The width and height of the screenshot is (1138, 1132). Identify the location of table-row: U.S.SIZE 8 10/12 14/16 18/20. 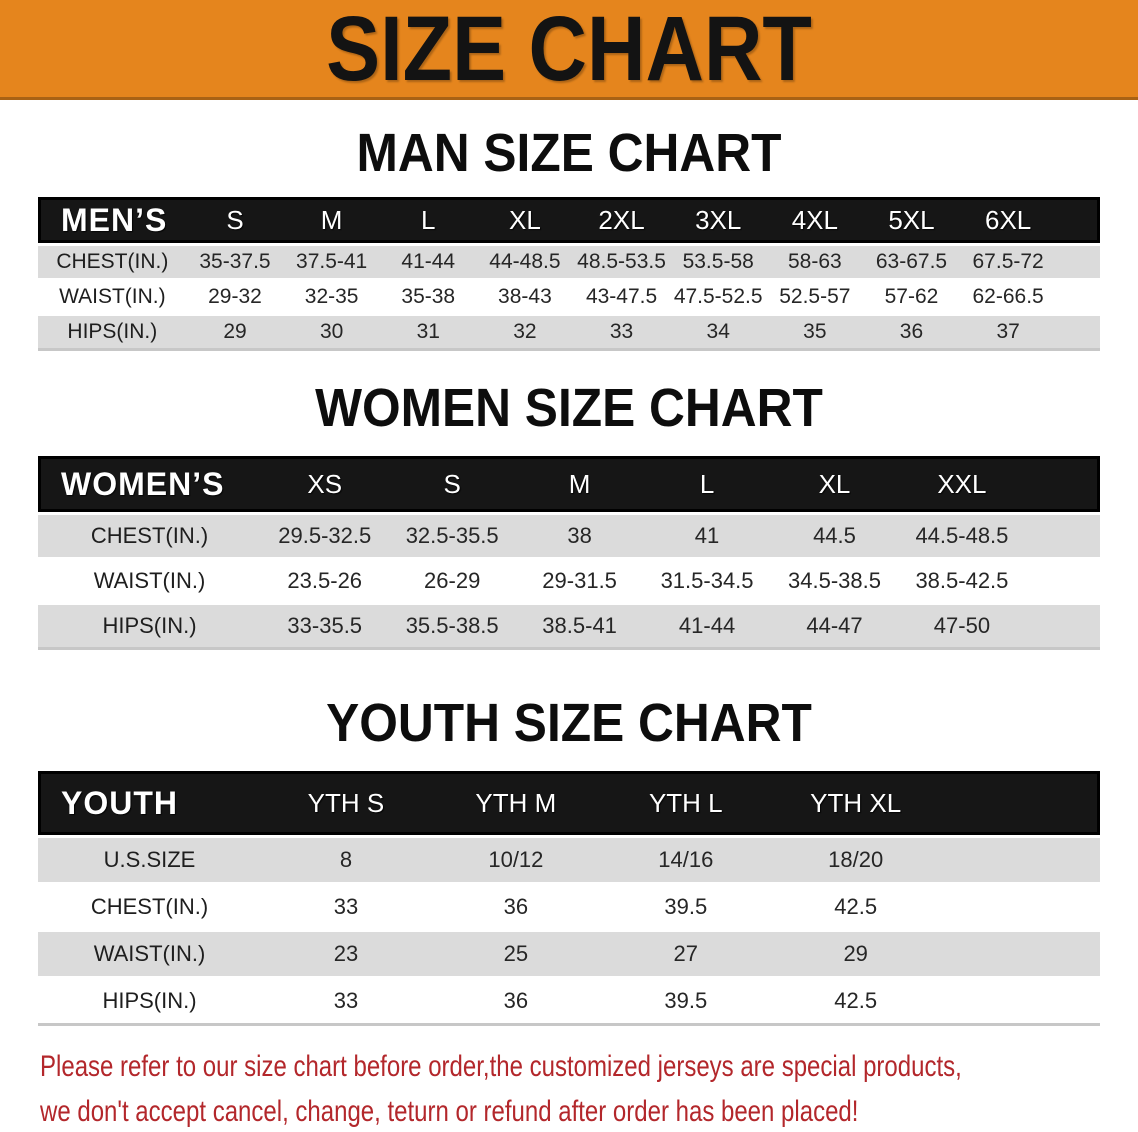
(569, 860).